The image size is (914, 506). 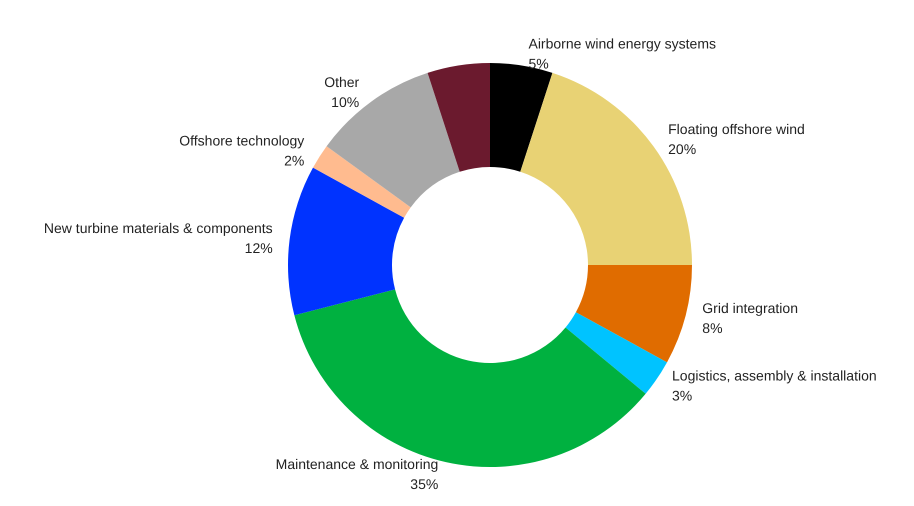 I want to click on data-label: 5%, so click(x=538, y=64).